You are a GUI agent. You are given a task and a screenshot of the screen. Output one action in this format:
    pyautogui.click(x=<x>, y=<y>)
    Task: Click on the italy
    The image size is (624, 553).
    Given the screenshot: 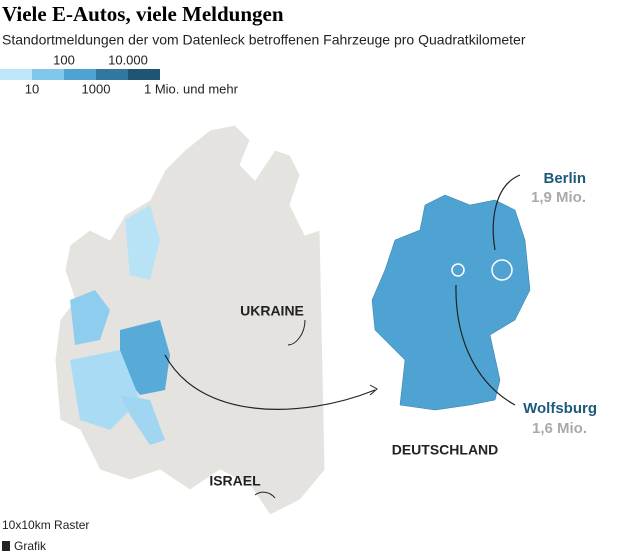 What is the action you would take?
    pyautogui.click(x=142, y=420)
    